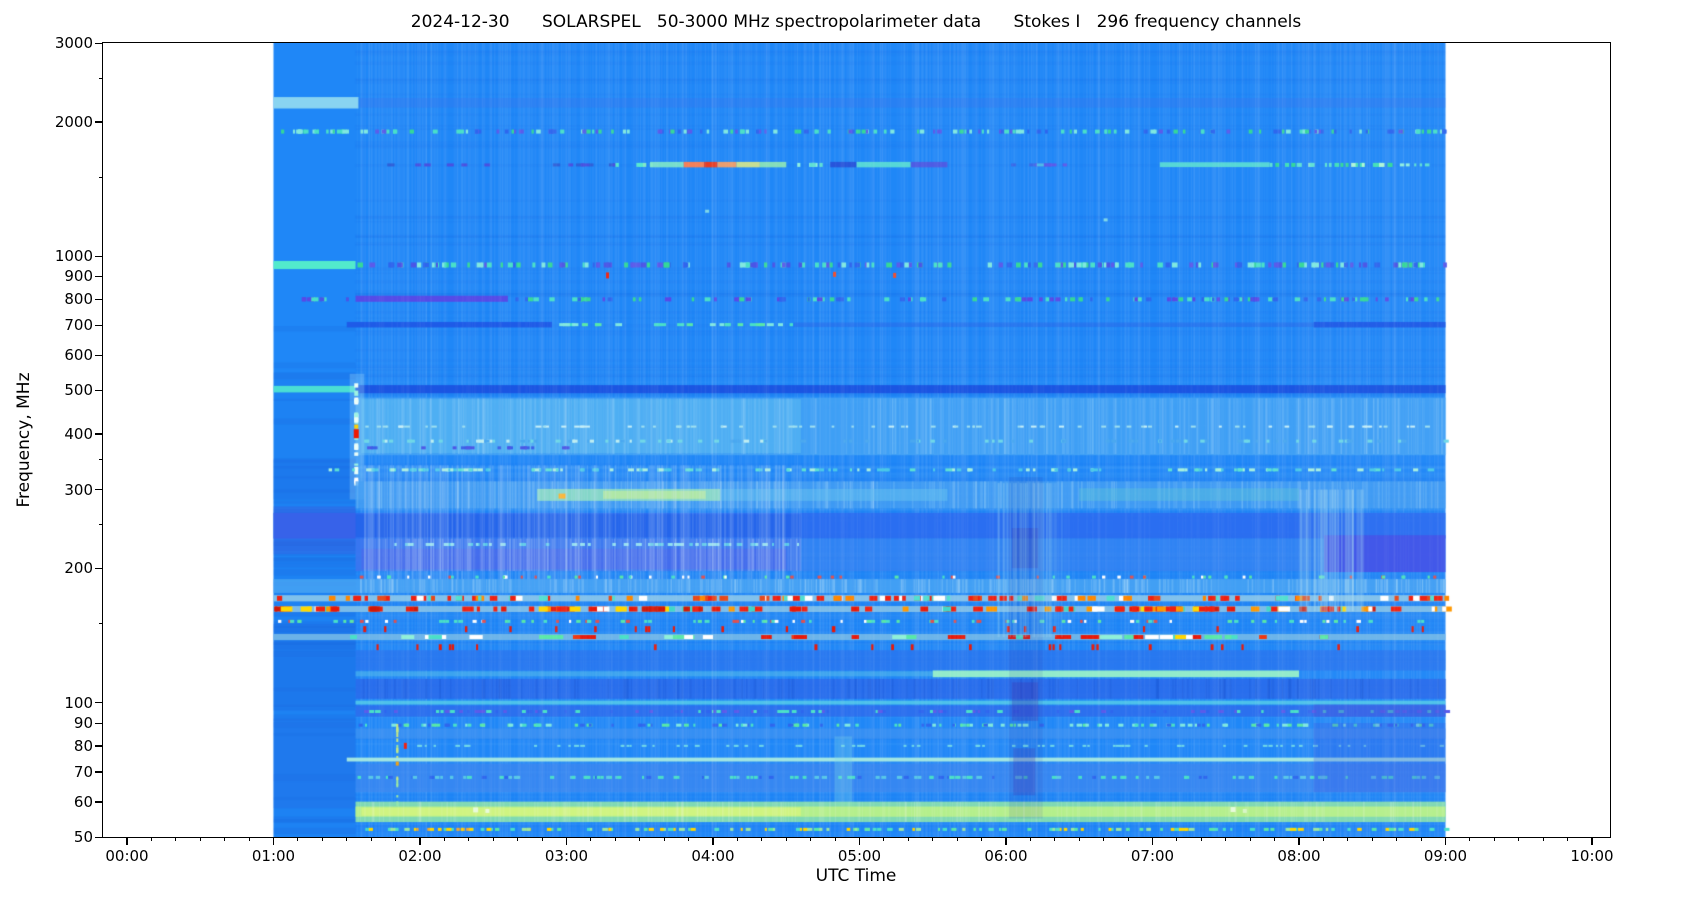 The width and height of the screenshot is (1687, 906). Describe the element at coordinates (859, 856) in the screenshot. I see `x-tick-label: 05:00` at that location.